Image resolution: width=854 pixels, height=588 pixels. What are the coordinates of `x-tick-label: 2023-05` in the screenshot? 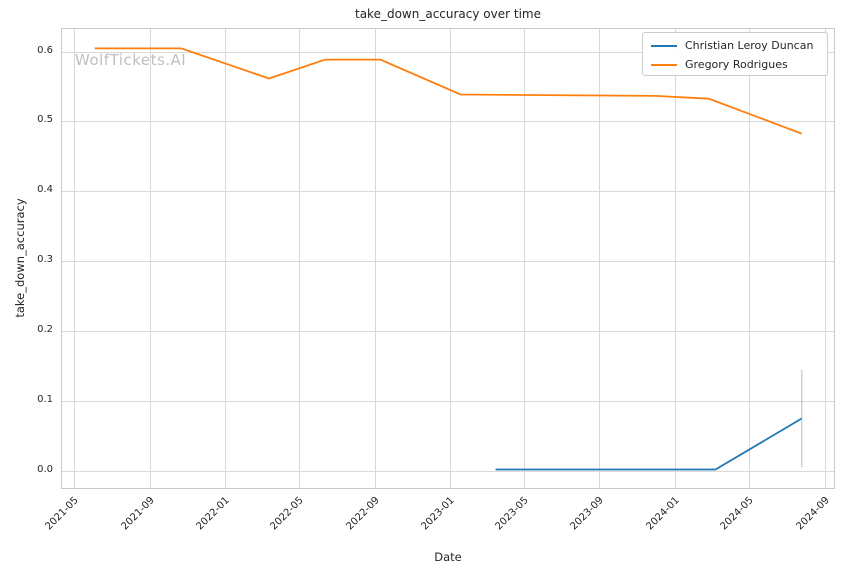 It's located at (512, 514).